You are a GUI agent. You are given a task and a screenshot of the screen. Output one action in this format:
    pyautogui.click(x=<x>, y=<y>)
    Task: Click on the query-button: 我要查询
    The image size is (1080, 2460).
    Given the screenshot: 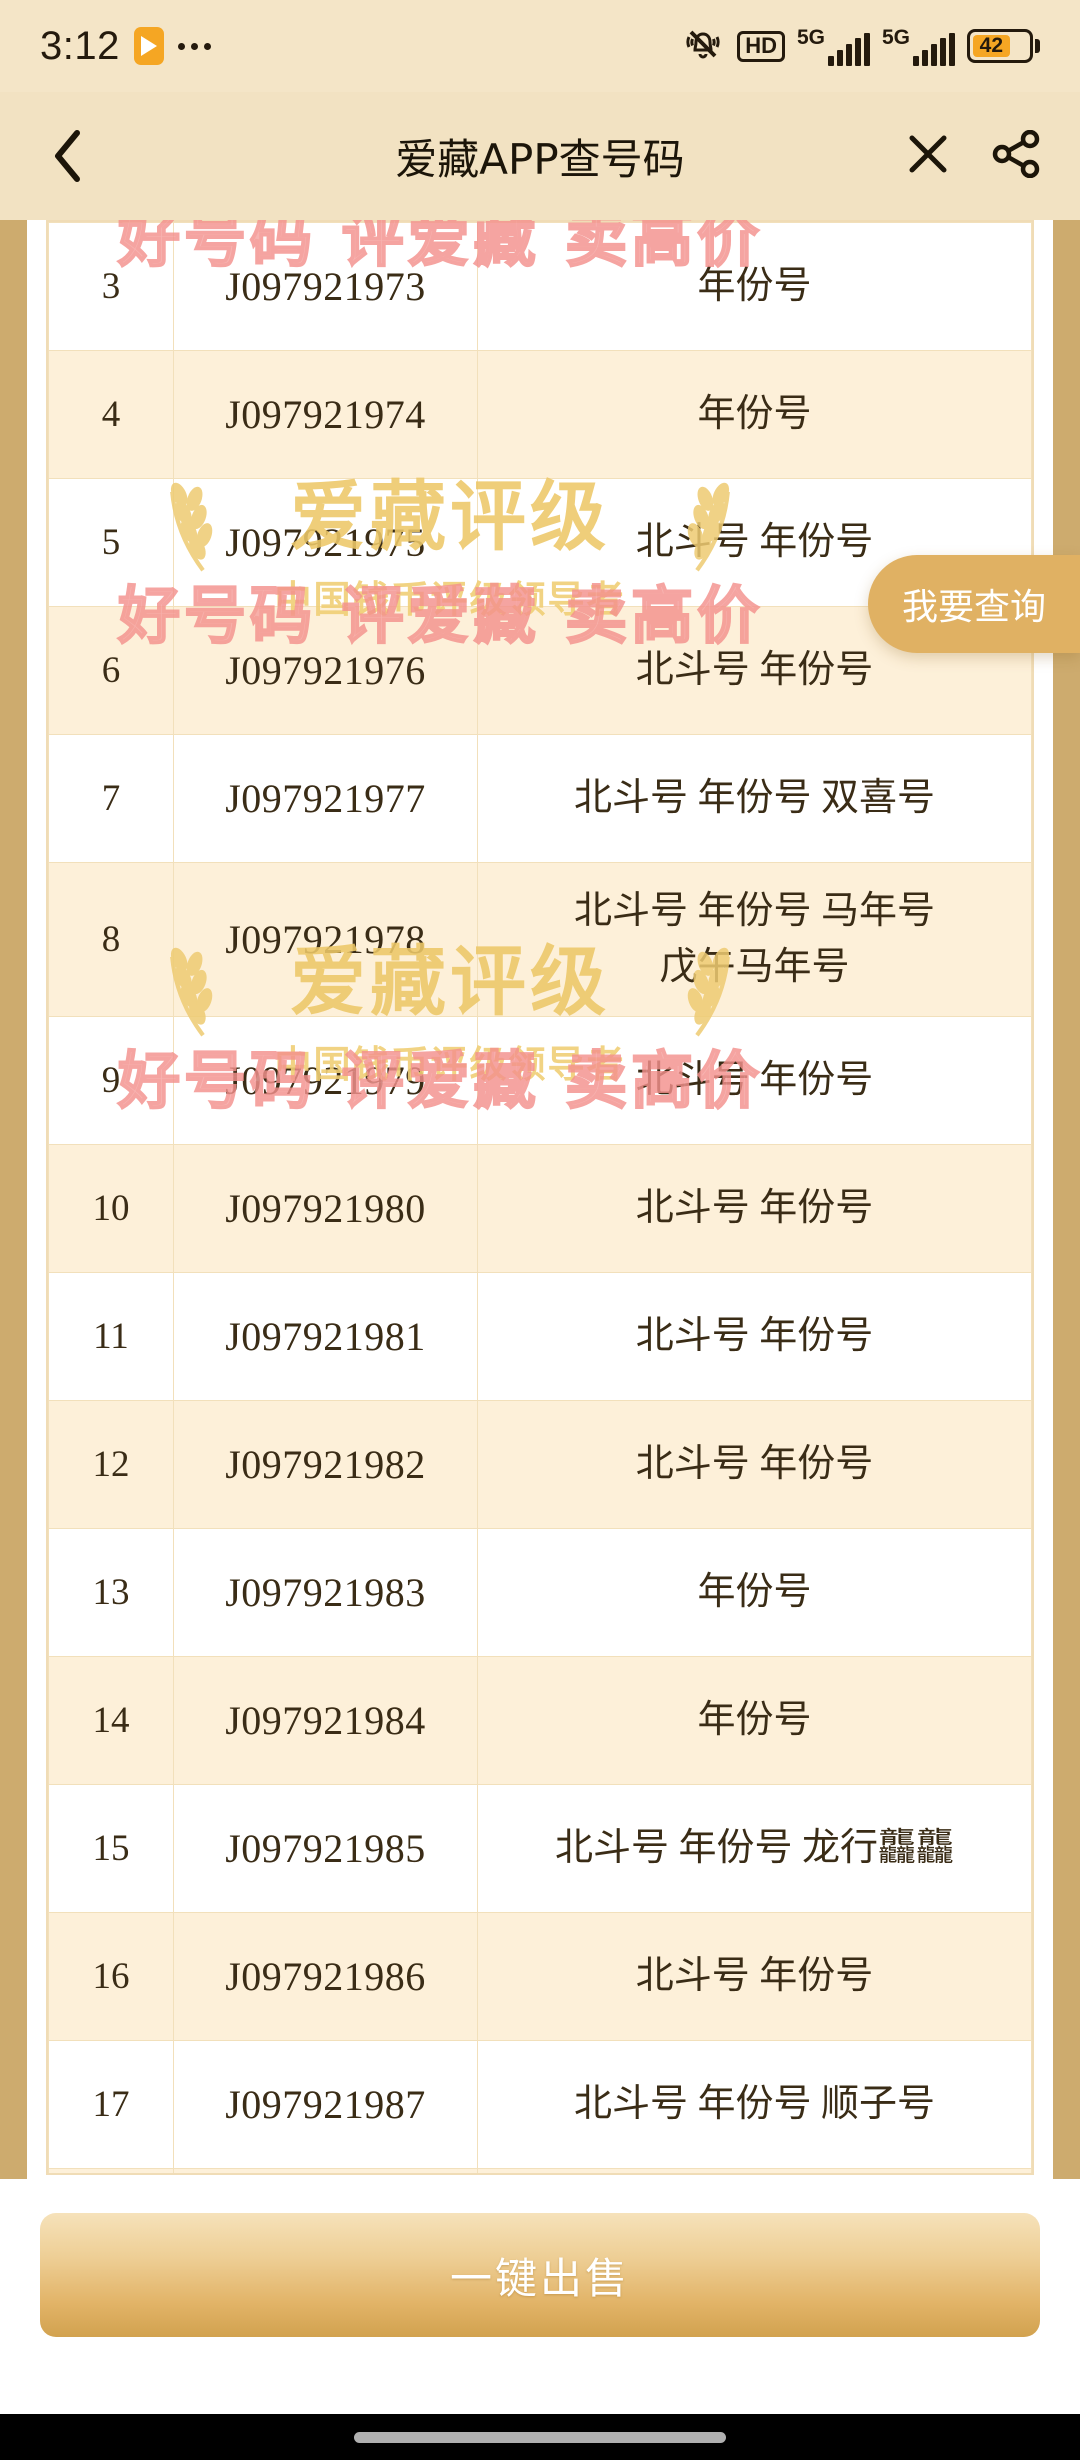 What is the action you would take?
    pyautogui.click(x=974, y=604)
    